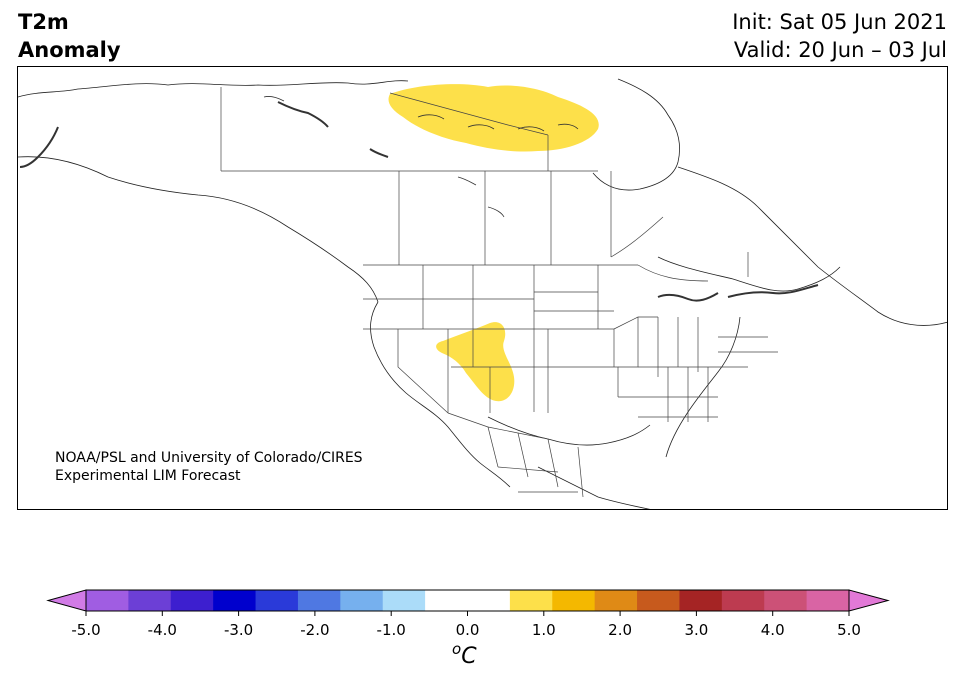 The image size is (959, 680). Describe the element at coordinates (421, 157) in the screenshot. I see `arctic-islands` at that location.